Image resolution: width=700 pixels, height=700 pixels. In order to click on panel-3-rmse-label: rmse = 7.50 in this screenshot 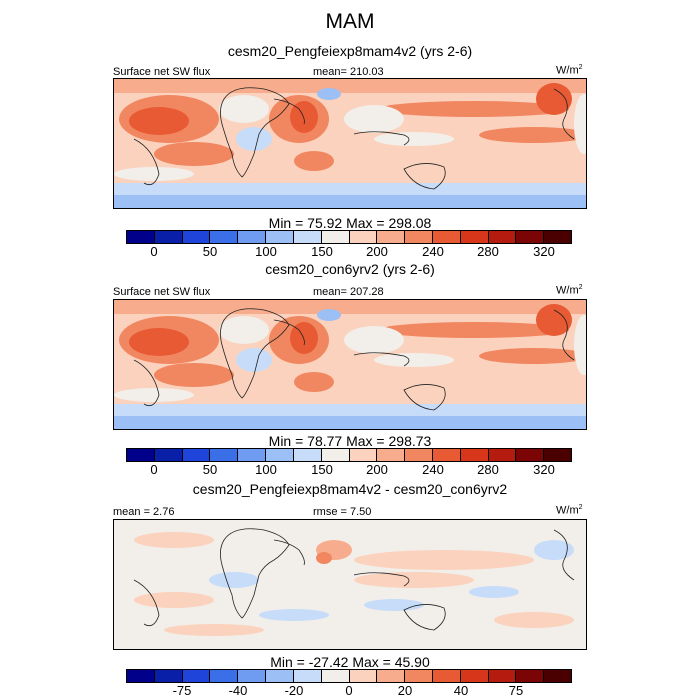, I will do `click(342, 512)`.